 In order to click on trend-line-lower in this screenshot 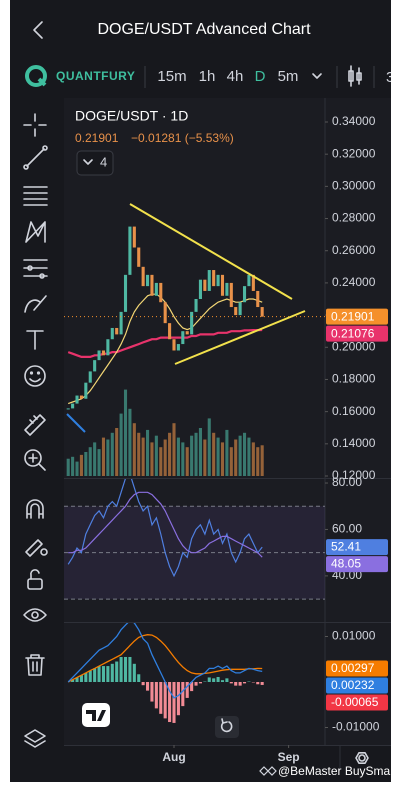, I will do `click(240, 337)`.